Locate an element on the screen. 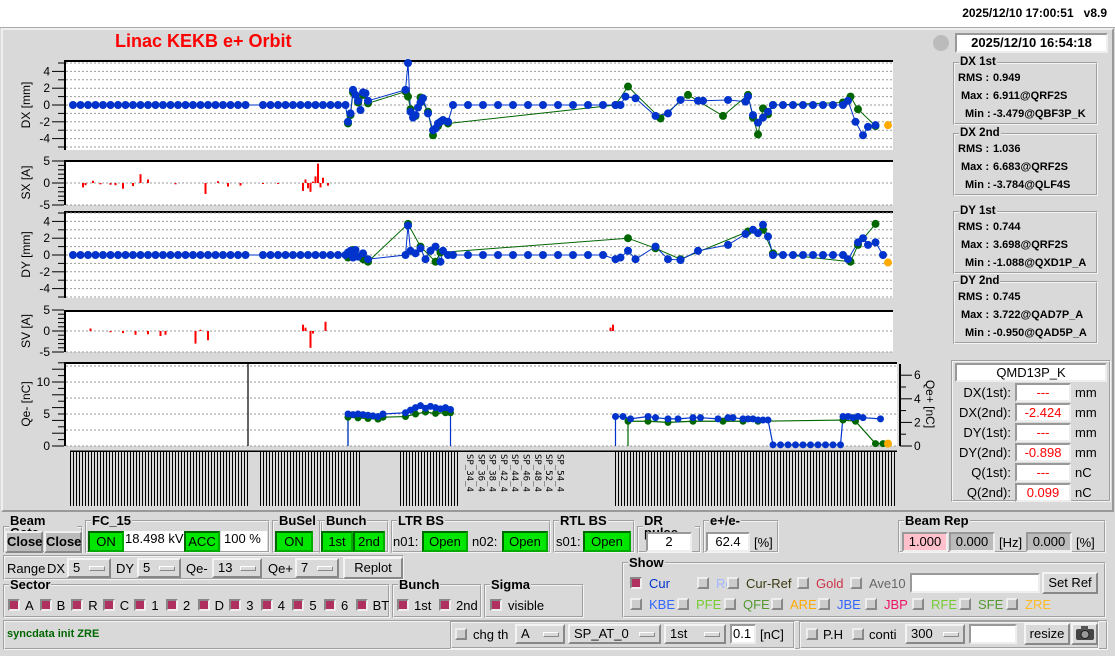 The width and height of the screenshot is (1115, 656). show-jbp-checkbox is located at coordinates (871, 604).